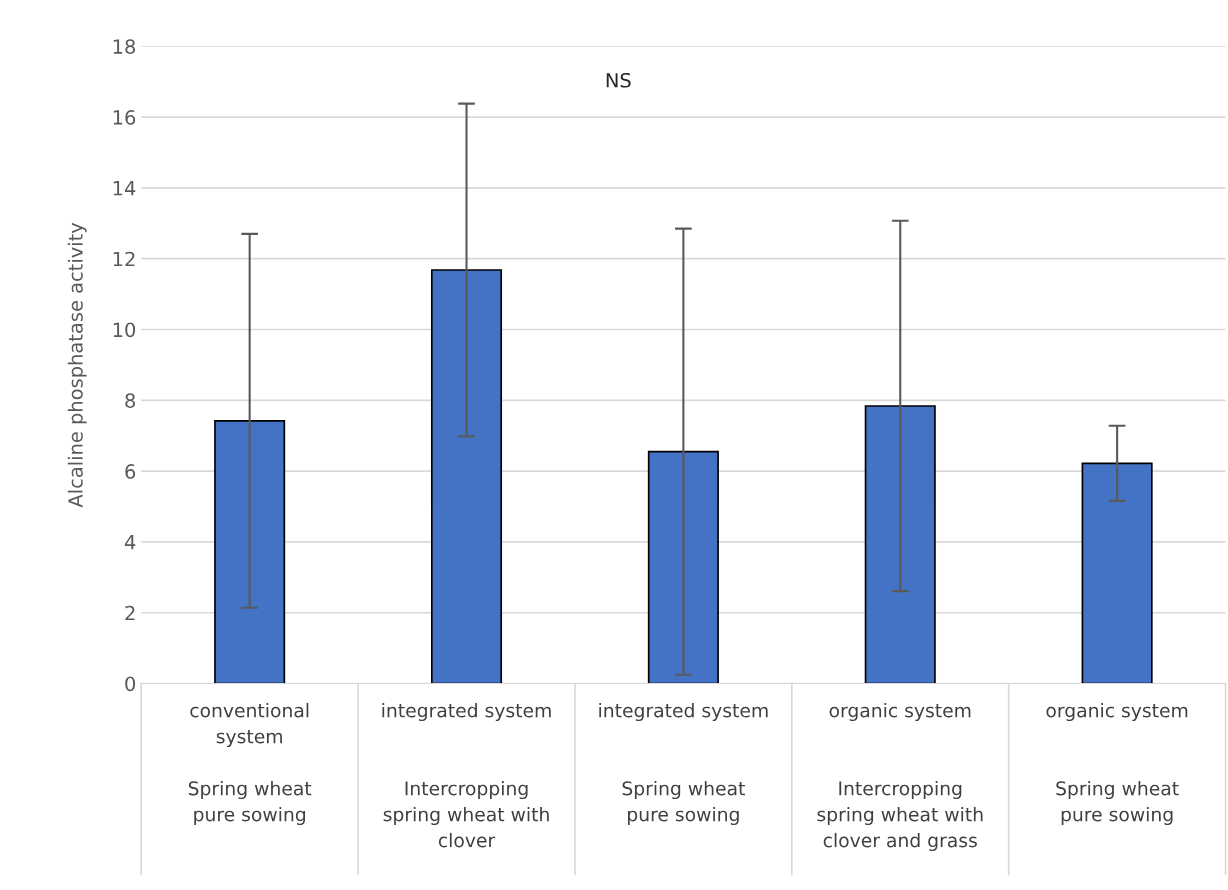 The width and height of the screenshot is (1228, 890). What do you see at coordinates (130, 542) in the screenshot?
I see `y-tick-label: 4` at bounding box center [130, 542].